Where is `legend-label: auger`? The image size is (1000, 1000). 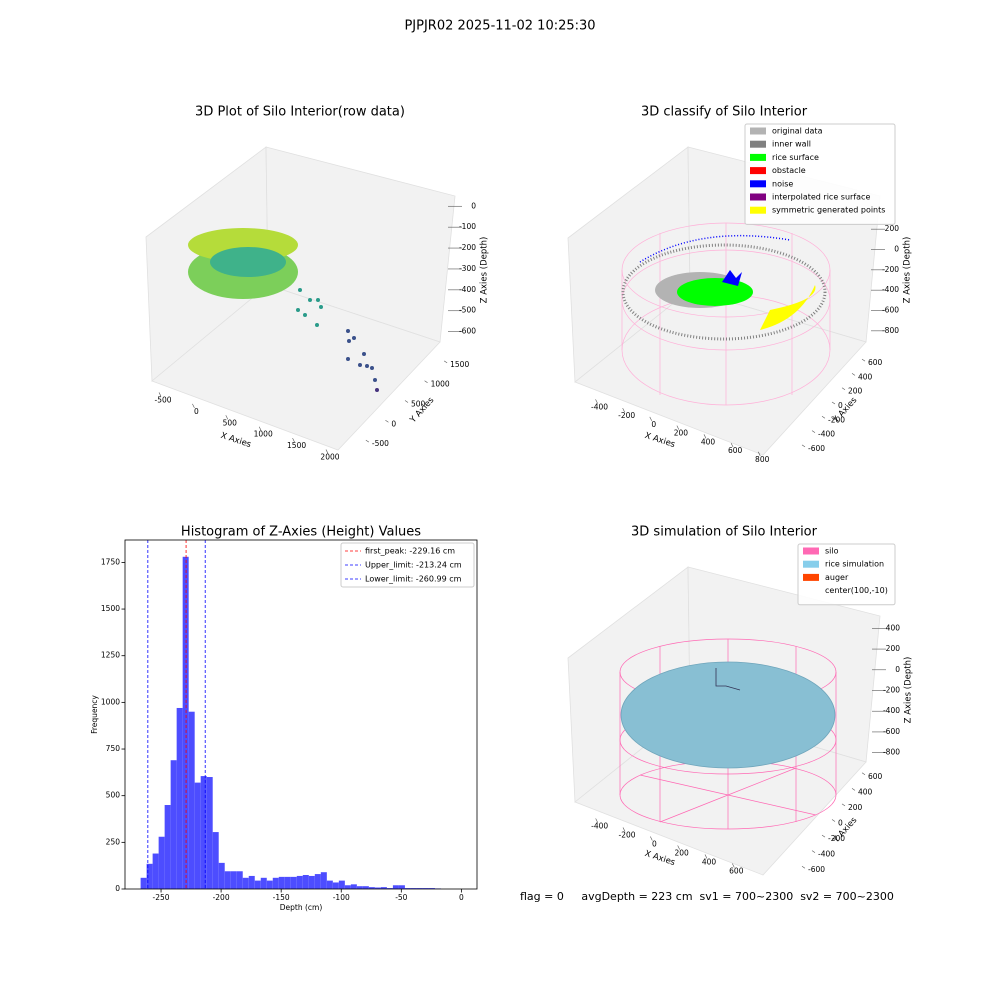
legend-label: auger is located at coordinates (837, 577).